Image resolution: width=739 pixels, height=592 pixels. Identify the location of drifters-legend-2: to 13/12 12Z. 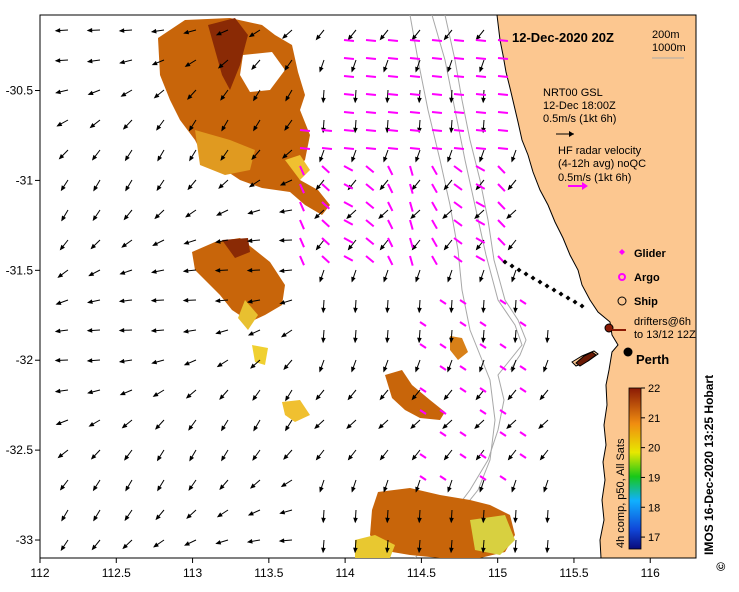
(665, 335).